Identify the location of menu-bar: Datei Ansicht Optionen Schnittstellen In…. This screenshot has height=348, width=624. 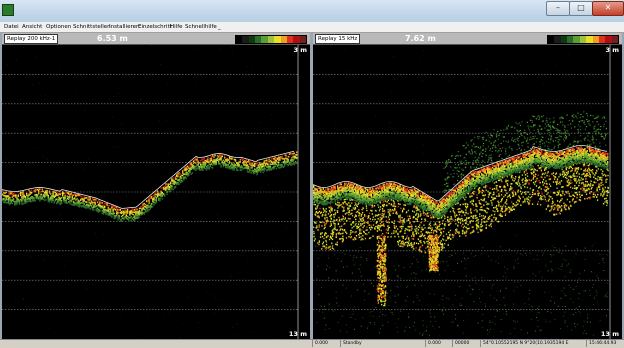
(312, 27).